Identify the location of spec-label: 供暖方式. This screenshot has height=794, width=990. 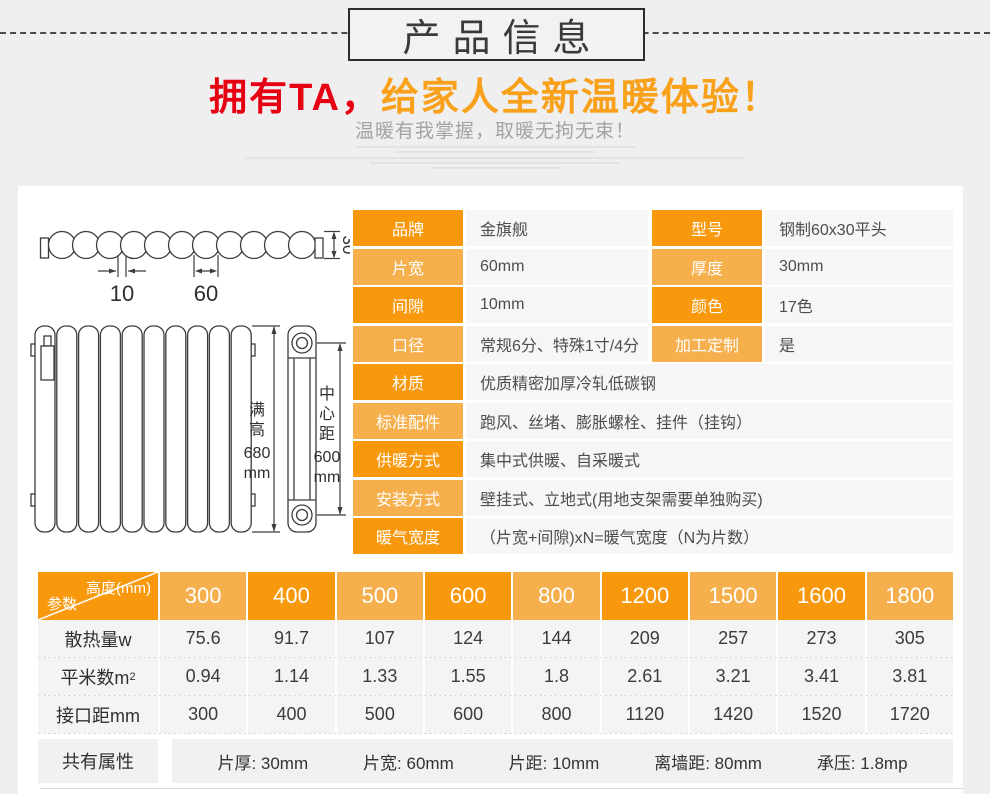
(408, 459).